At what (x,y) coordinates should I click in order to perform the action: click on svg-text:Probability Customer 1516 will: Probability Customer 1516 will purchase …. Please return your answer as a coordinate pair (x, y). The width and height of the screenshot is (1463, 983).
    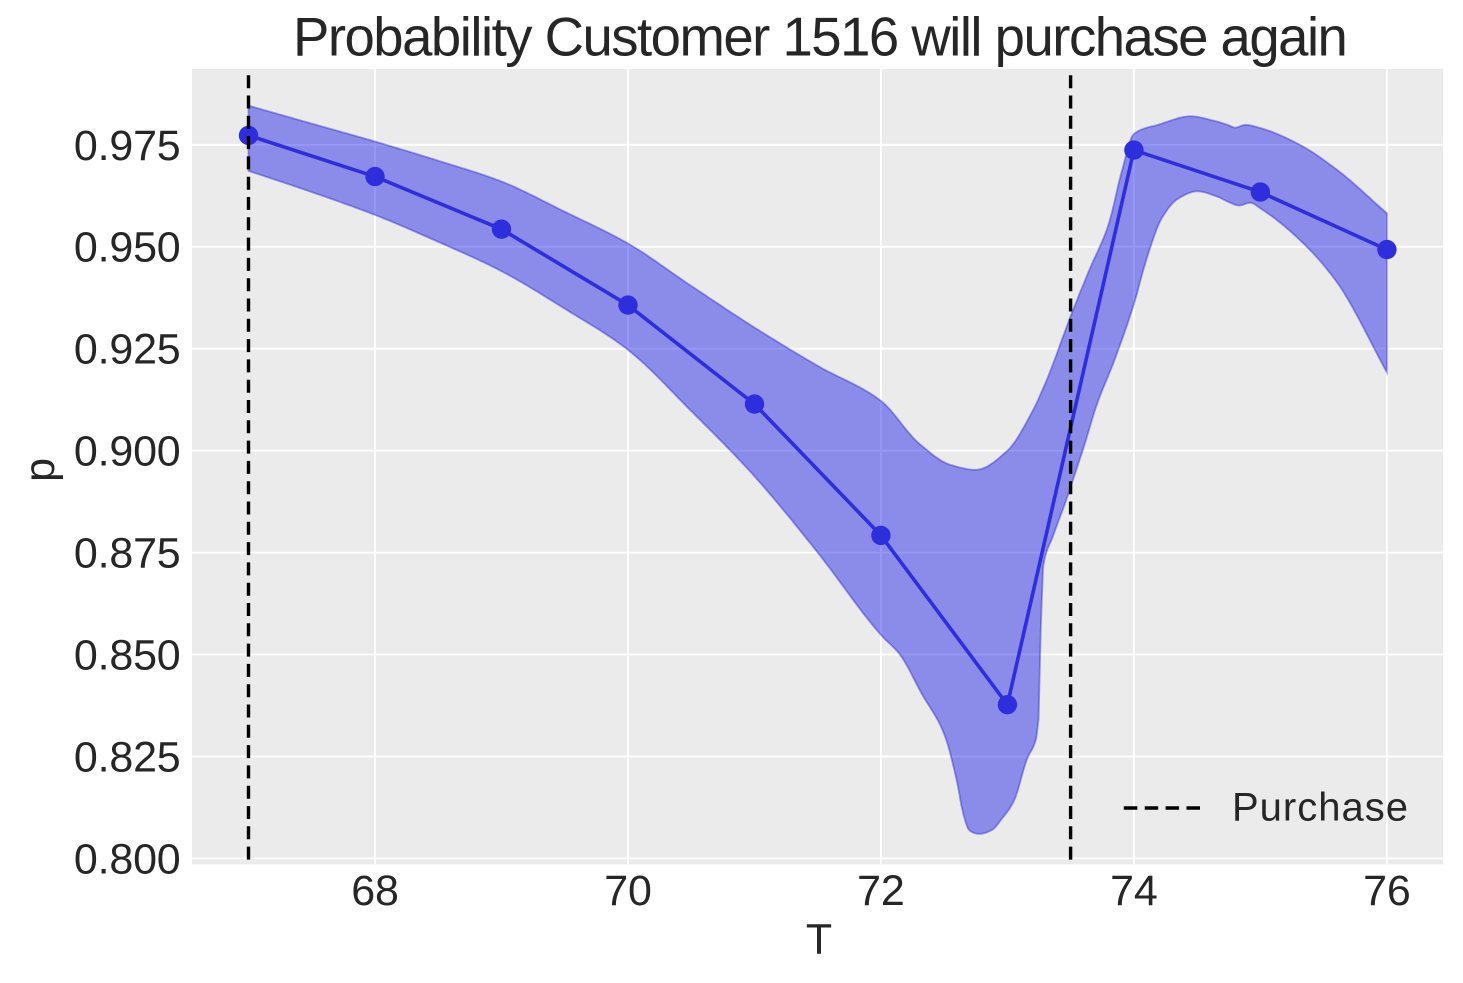
    Looking at the image, I should click on (819, 36).